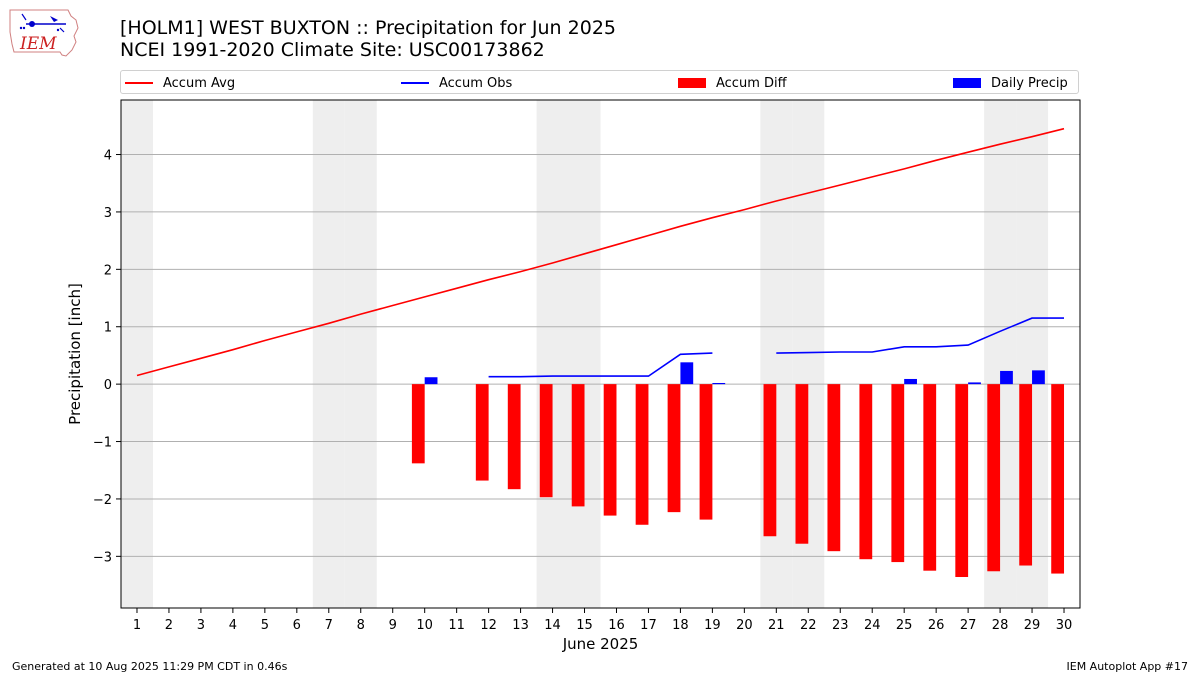  Describe the element at coordinates (808, 625) in the screenshot. I see `x-tick-label: 22` at that location.